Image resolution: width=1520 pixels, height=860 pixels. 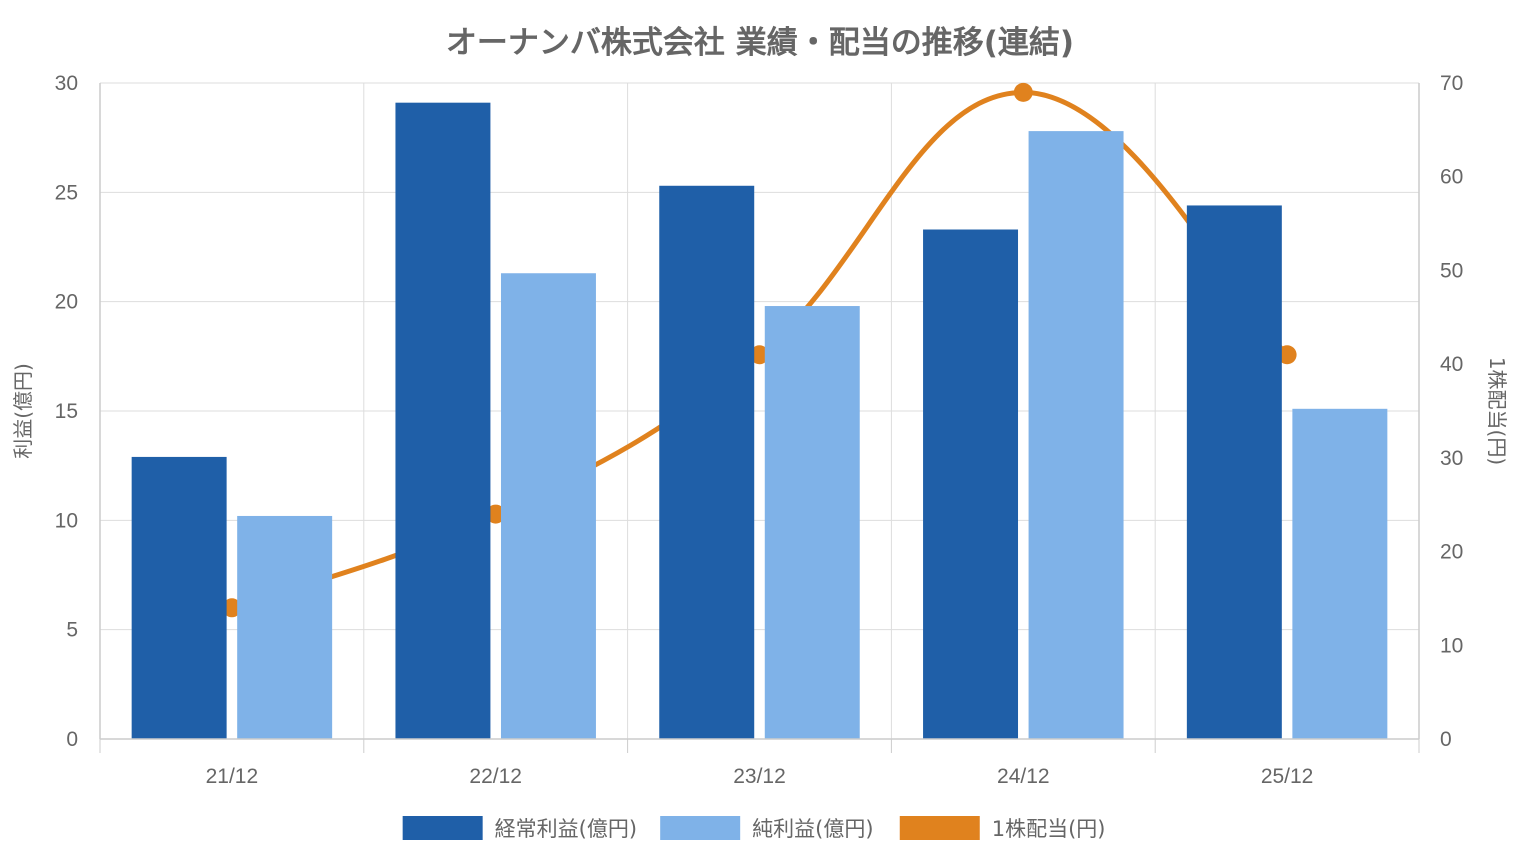 I want to click on x-tick-label: 24/12, so click(x=1023, y=776).